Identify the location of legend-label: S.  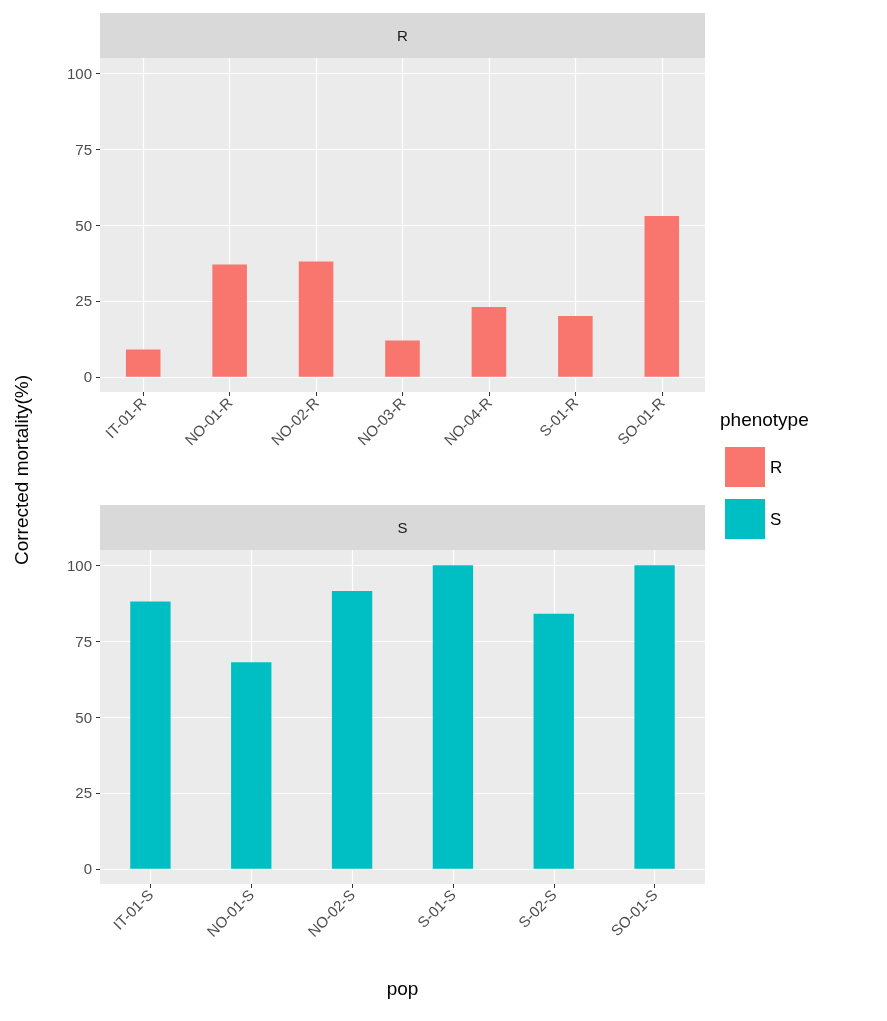
(776, 519).